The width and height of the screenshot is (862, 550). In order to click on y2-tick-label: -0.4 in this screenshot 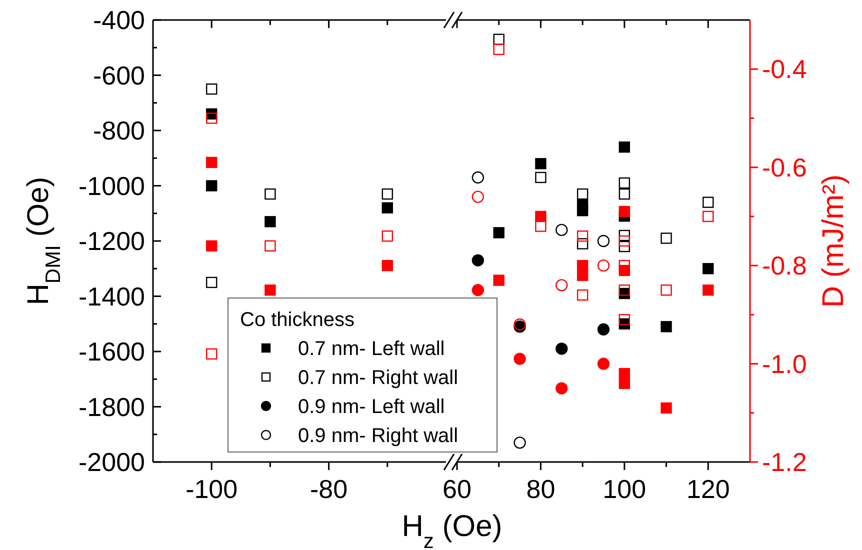, I will do `click(784, 69)`.